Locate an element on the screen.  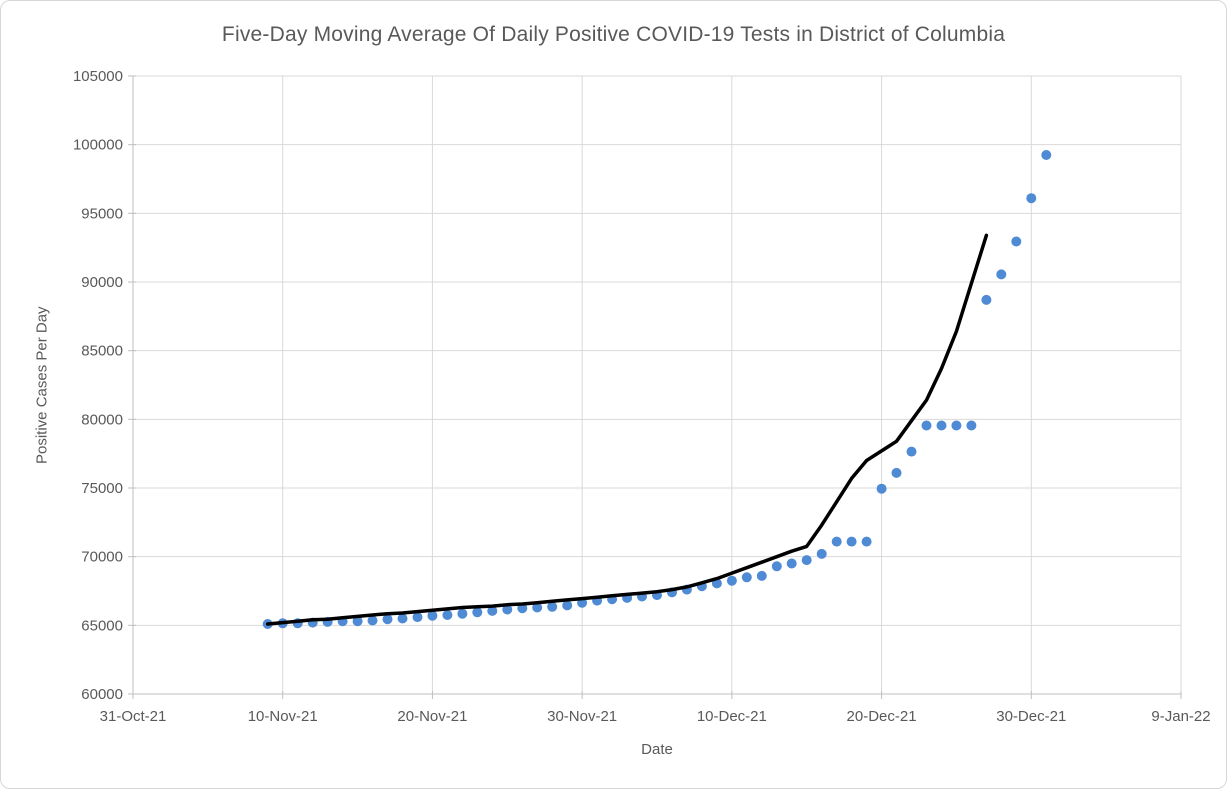
y-tick-label: 95000 is located at coordinates (102, 213).